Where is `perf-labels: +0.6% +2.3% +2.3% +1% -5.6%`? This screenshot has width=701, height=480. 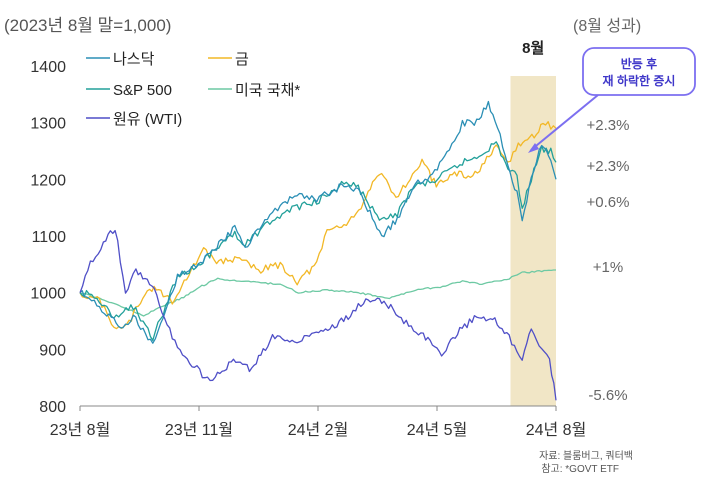
perf-labels: +0.6% +2.3% +2.3% +1% -5.6% is located at coordinates (608, 260).